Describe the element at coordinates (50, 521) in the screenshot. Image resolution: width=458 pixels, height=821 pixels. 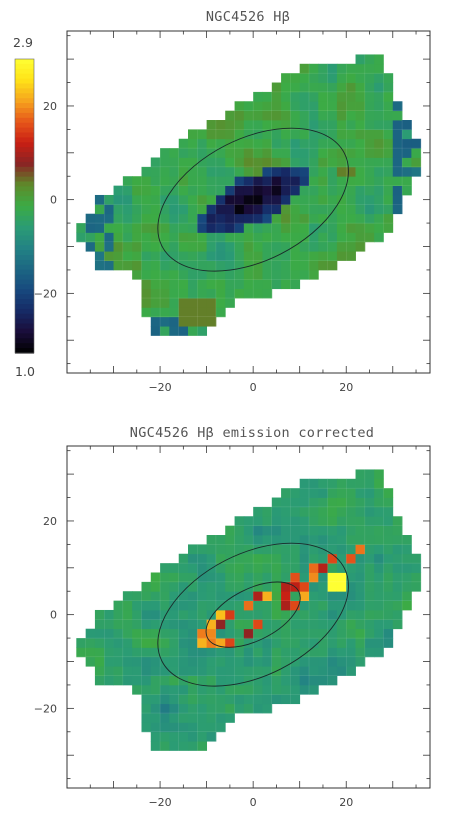
I see `y-tick-label: 20` at that location.